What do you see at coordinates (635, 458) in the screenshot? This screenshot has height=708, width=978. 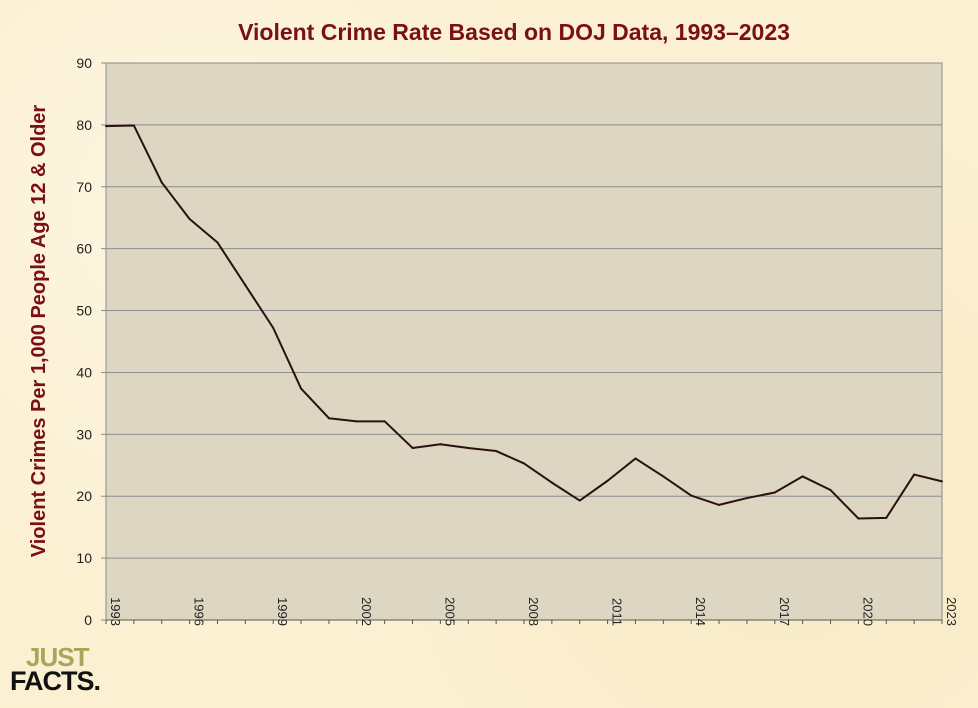 I see `data-point-2012` at bounding box center [635, 458].